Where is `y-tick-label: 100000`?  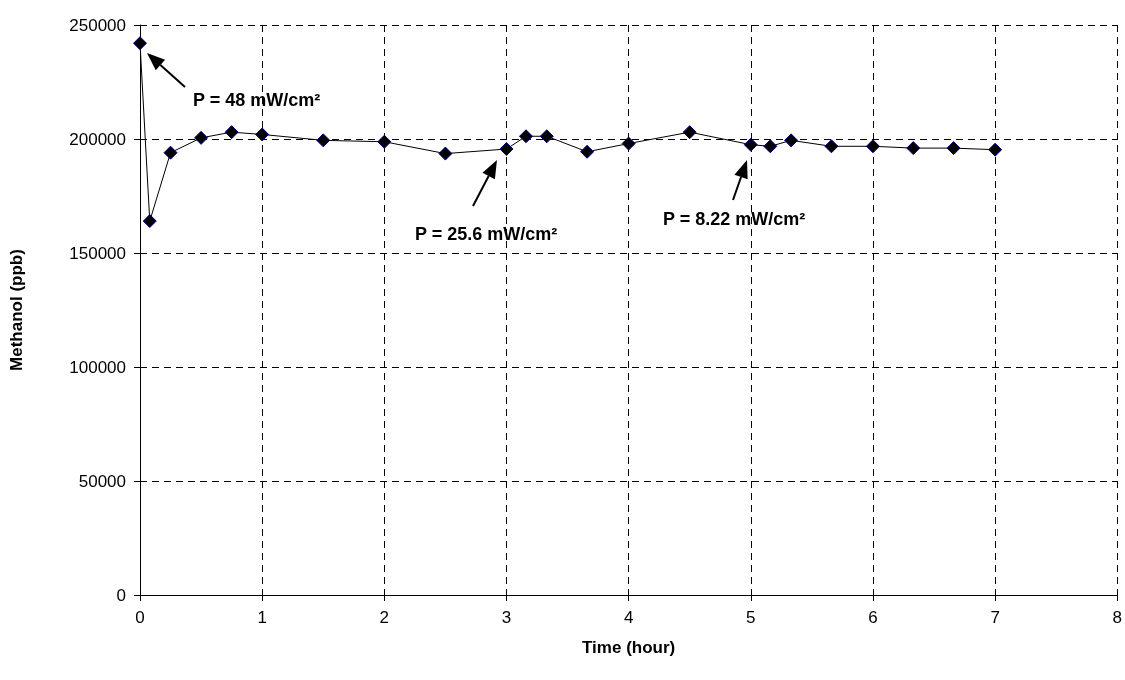
y-tick-label: 100000 is located at coordinates (97, 367).